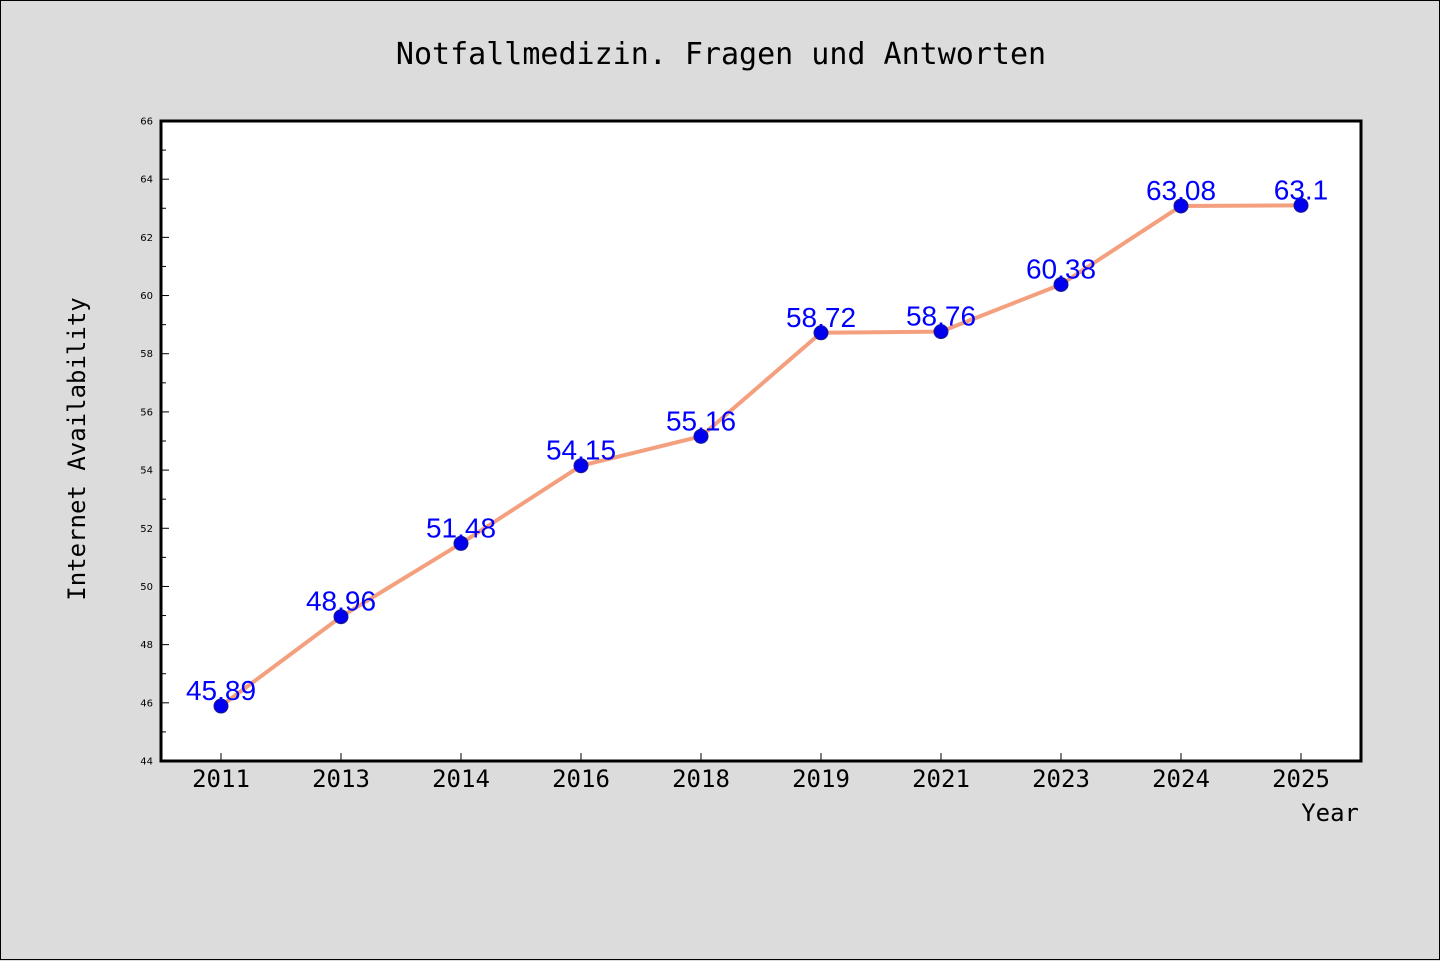 This screenshot has width=1440, height=961. Describe the element at coordinates (1301, 189) in the screenshot. I see `data-label: 63.1` at that location.